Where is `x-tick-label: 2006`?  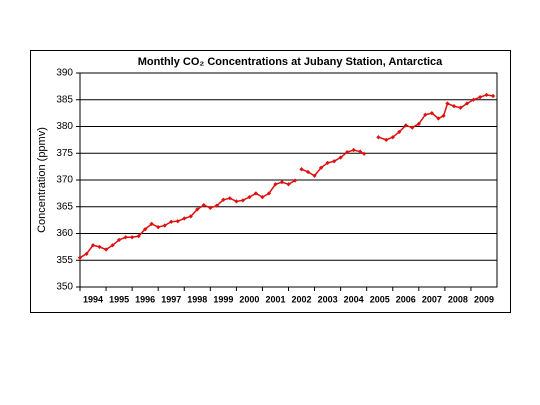 x-tick-label: 2006 is located at coordinates (406, 299).